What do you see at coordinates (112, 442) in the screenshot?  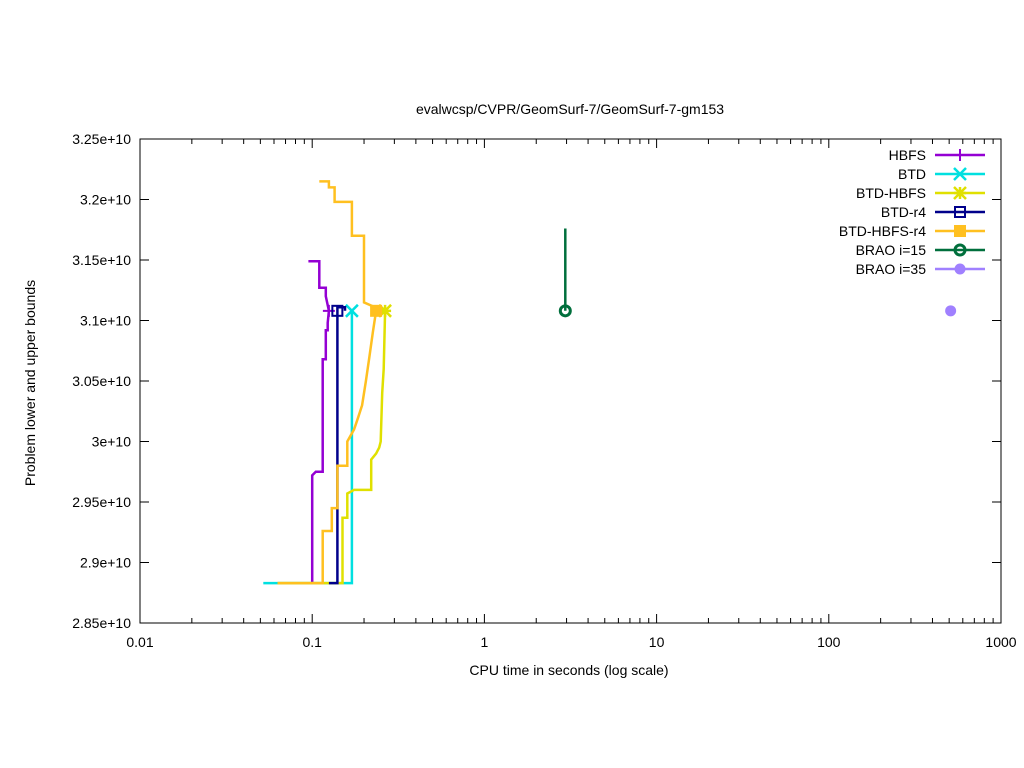 I see `y-tick-label: 3e+10` at bounding box center [112, 442].